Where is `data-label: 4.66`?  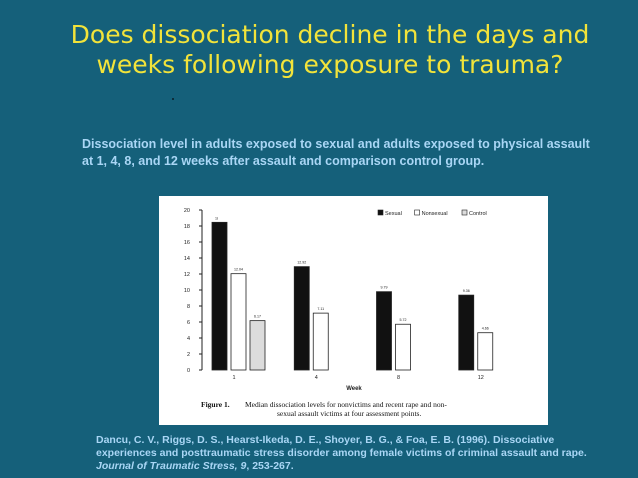
data-label: 4.66 is located at coordinates (485, 329).